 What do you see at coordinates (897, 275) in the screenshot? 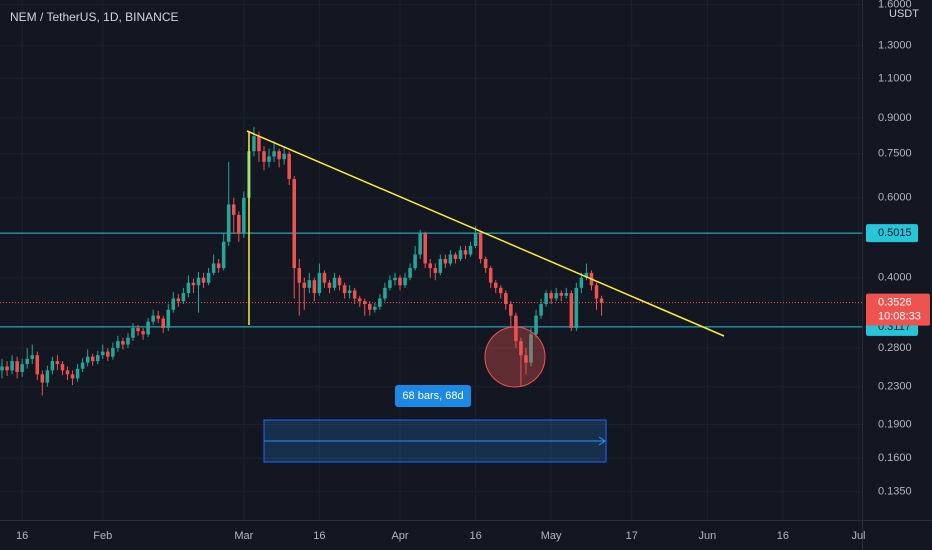
I see `price-axis` at bounding box center [897, 275].